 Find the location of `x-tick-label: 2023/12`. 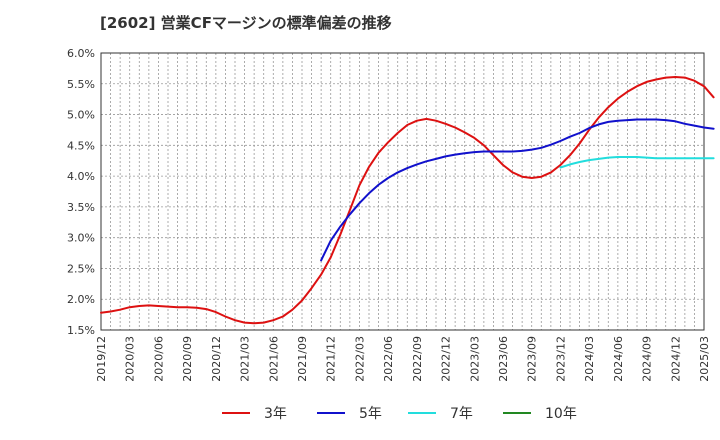

x-tick-label: 2023/12 is located at coordinates (560, 359).